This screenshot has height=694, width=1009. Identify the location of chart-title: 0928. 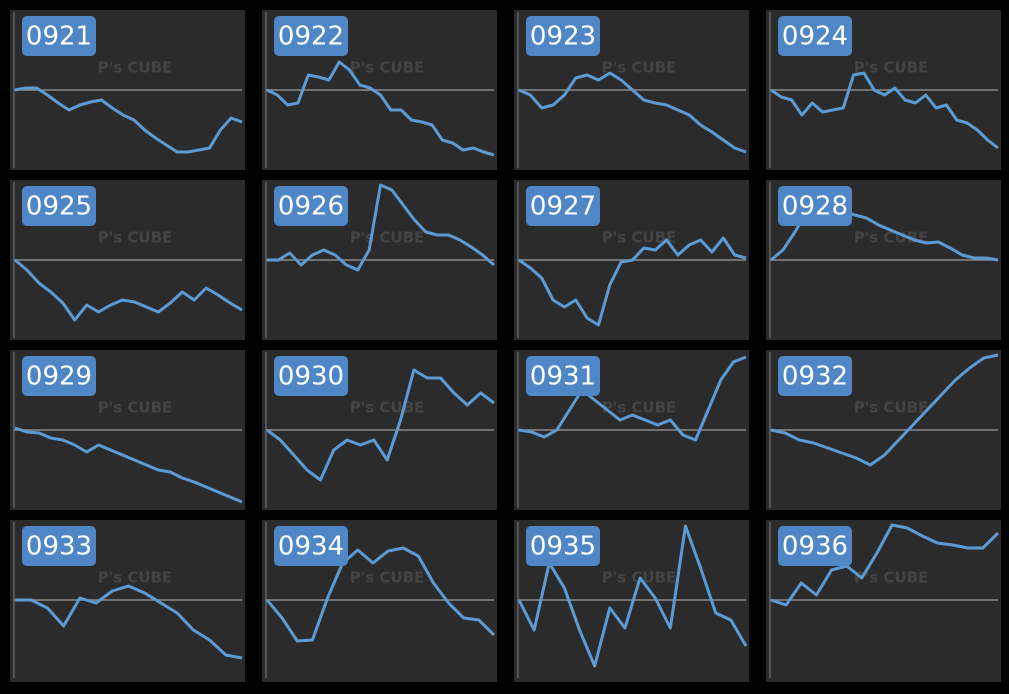
(815, 207).